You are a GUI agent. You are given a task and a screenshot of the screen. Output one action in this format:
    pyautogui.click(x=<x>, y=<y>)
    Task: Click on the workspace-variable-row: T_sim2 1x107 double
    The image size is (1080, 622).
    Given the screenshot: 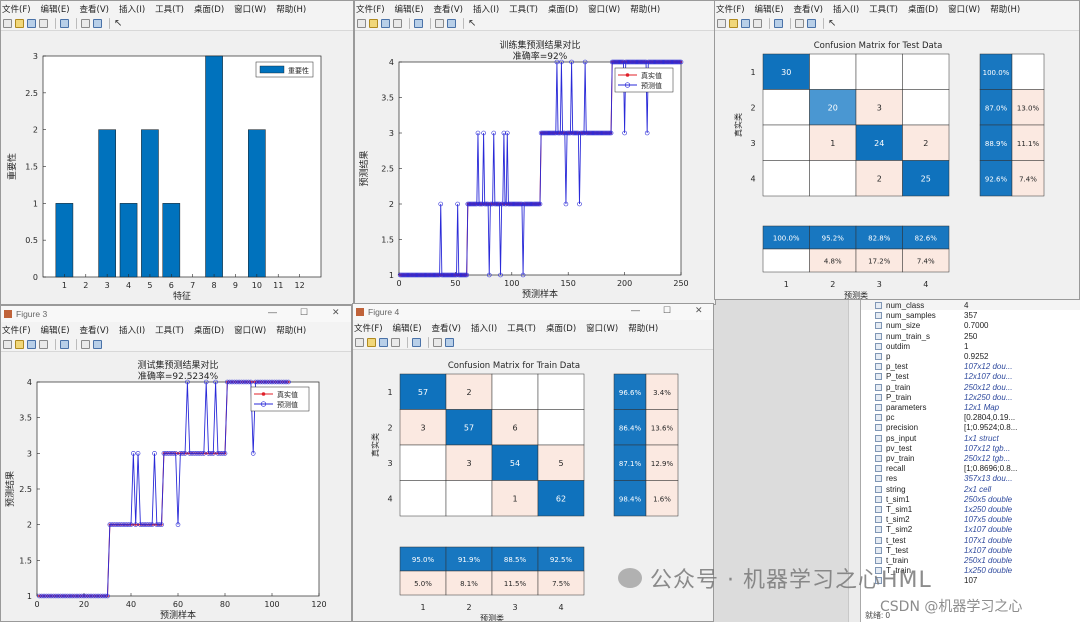 What is the action you would take?
    pyautogui.click(x=970, y=530)
    